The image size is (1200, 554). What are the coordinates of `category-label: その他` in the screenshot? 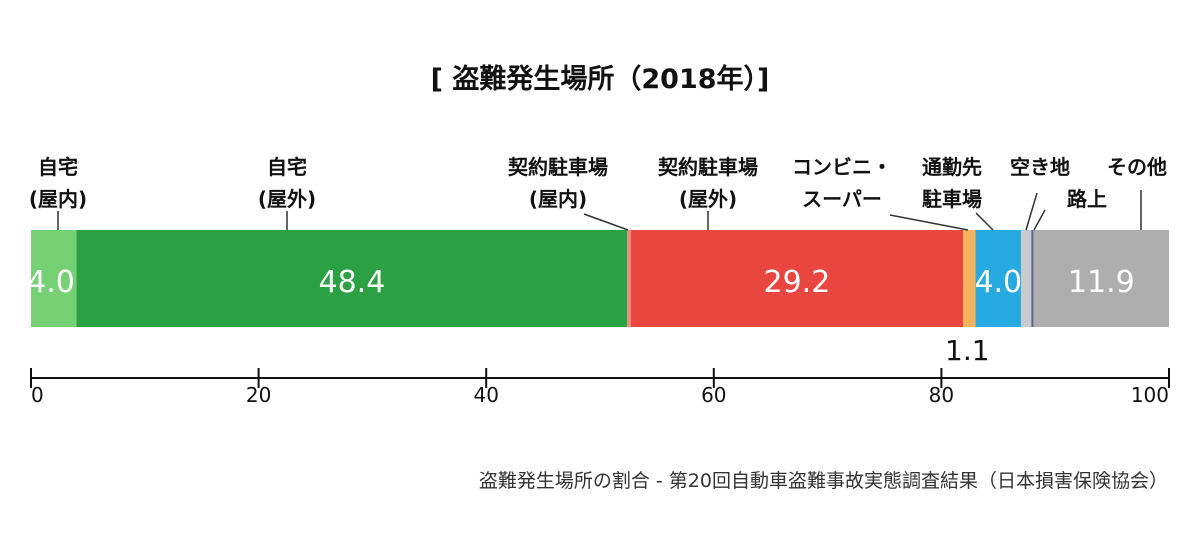 It's located at (1137, 167).